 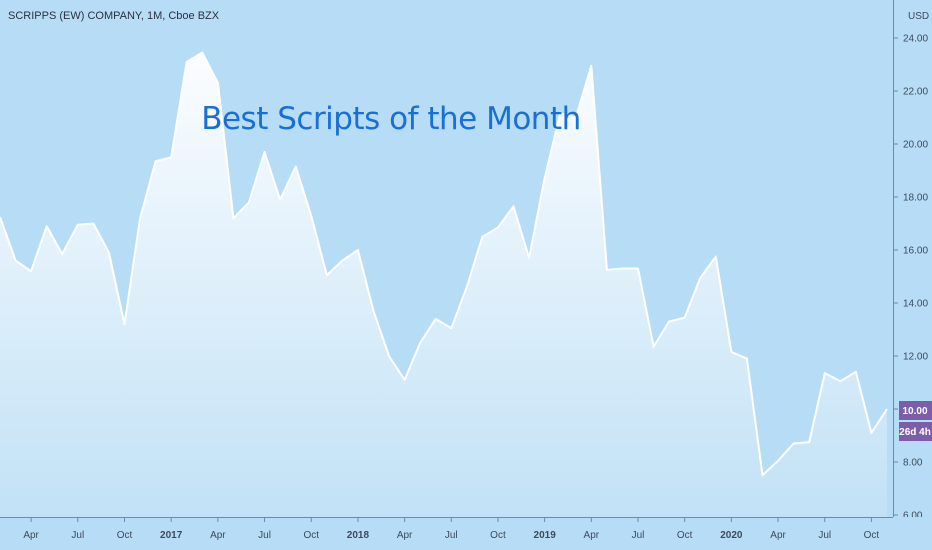 What do you see at coordinates (171, 535) in the screenshot?
I see `x-tick-label: 2017` at bounding box center [171, 535].